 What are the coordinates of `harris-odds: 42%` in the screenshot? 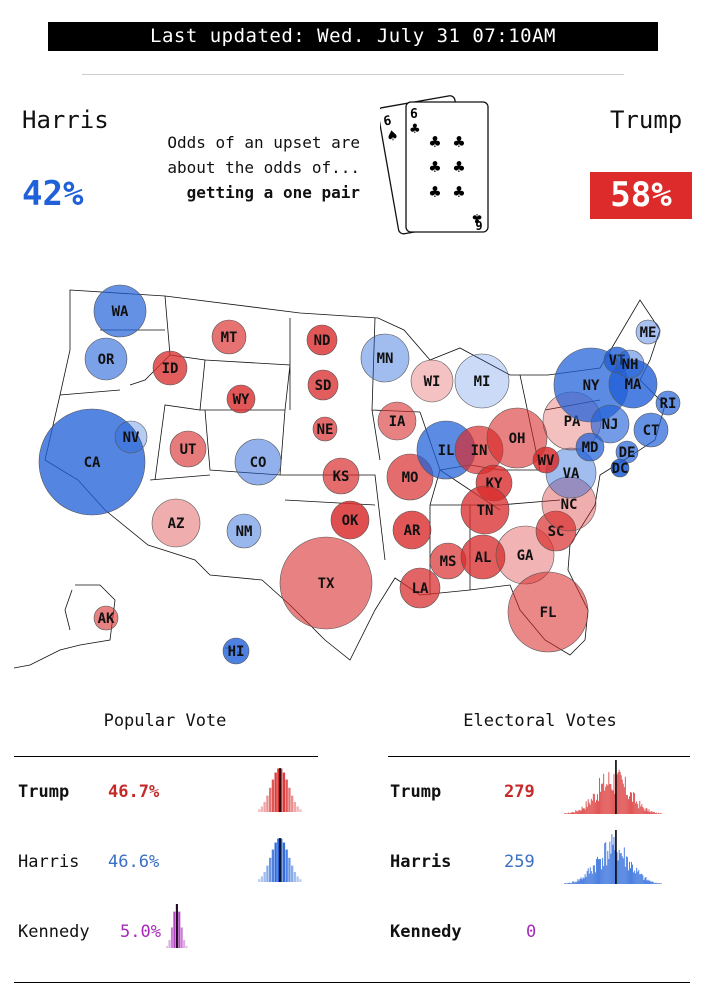 It's located at (53, 194).